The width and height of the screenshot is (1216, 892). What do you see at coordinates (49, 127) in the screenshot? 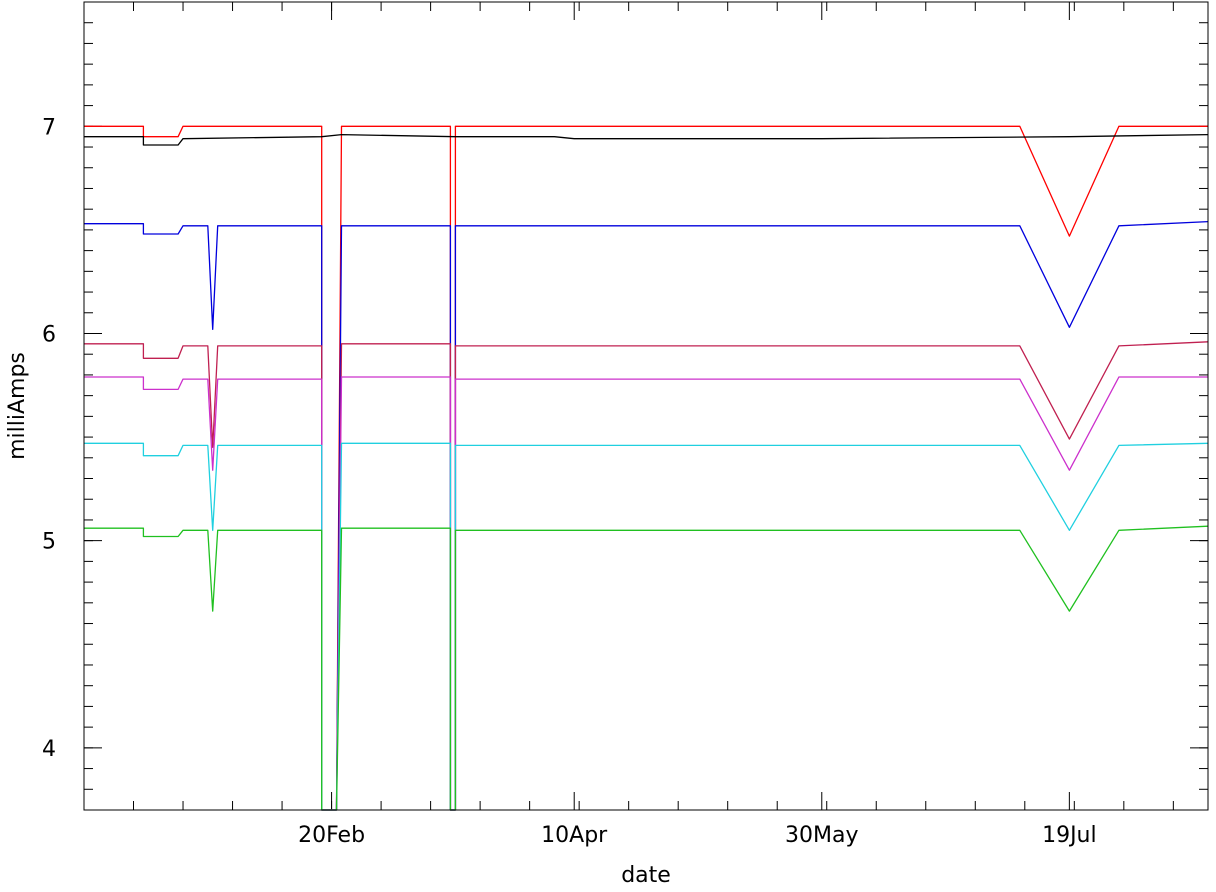
I see `y-tick-label: 7` at bounding box center [49, 127].